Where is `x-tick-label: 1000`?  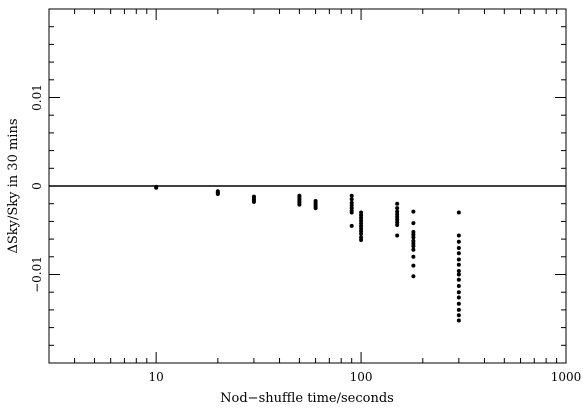 x-tick-label: 1000 is located at coordinates (566, 377).